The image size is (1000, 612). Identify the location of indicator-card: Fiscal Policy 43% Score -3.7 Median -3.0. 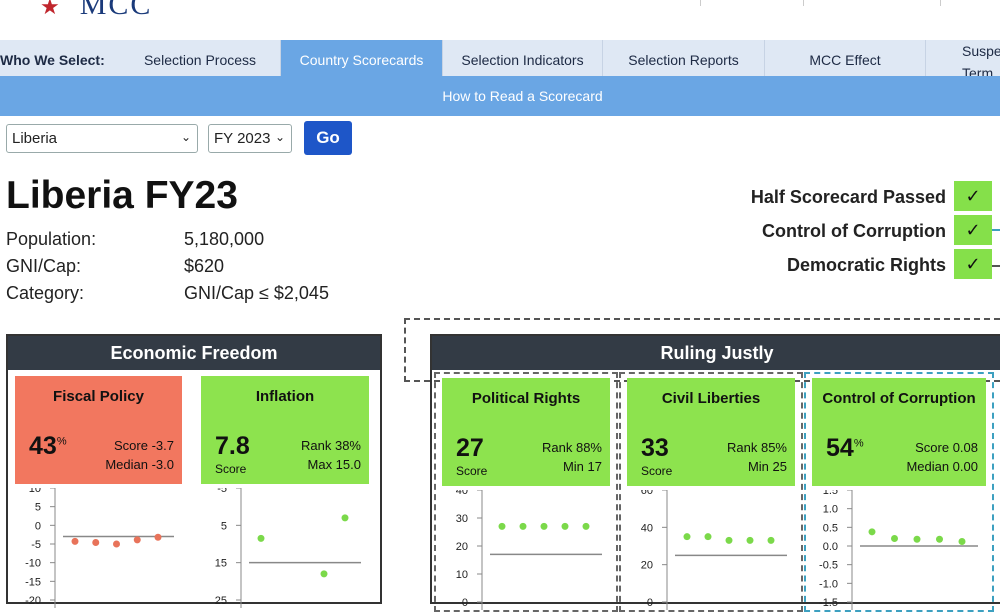
(98, 430).